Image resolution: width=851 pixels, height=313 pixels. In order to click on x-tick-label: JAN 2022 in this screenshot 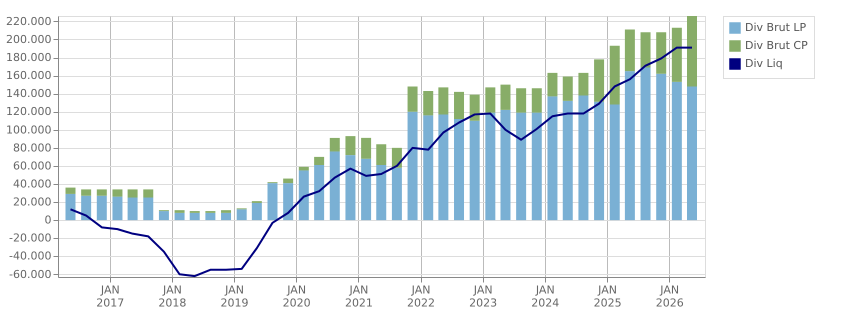, I will do `click(421, 297)`.